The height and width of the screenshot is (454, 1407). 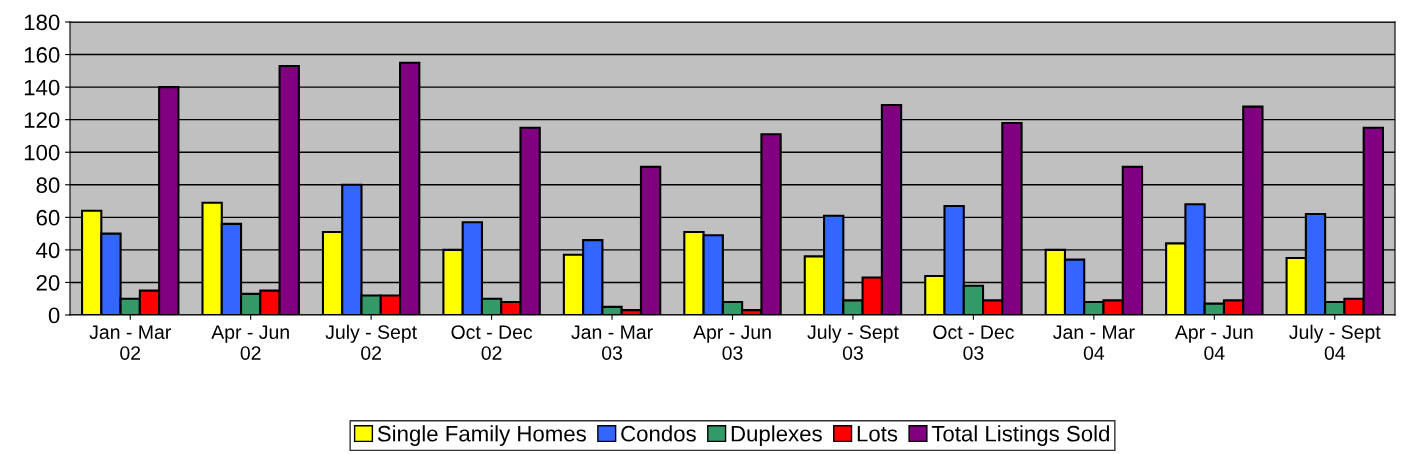 What do you see at coordinates (130, 342) in the screenshot?
I see `x-tick-label: Jan - Mar 02` at bounding box center [130, 342].